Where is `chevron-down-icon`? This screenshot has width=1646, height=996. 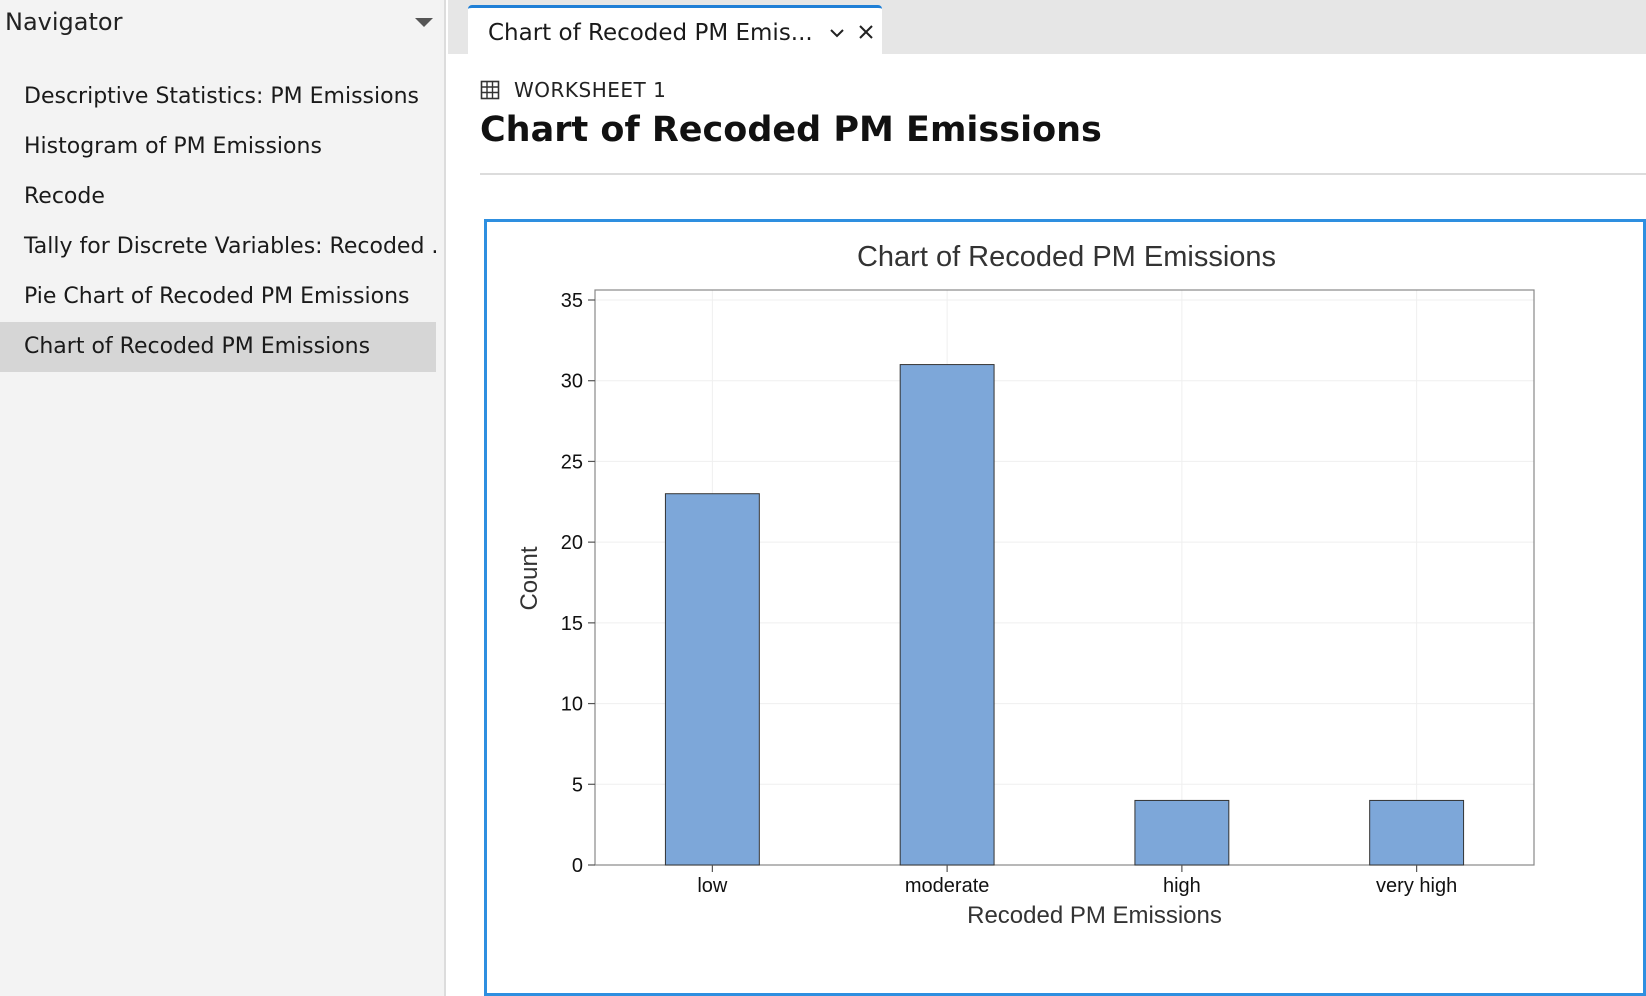
chevron-down-icon is located at coordinates (837, 32).